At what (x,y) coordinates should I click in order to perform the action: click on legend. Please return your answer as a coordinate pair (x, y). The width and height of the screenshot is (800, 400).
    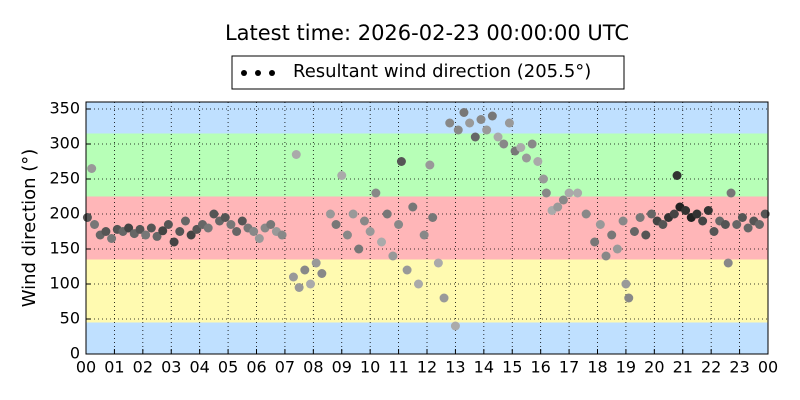
    Looking at the image, I should click on (428, 72).